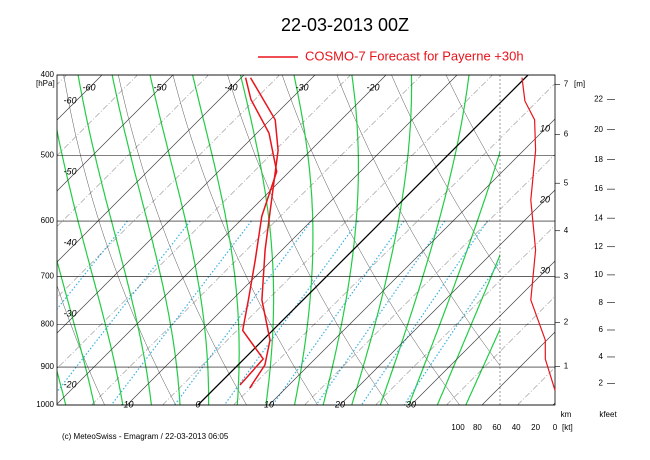  What do you see at coordinates (535, 427) in the screenshot?
I see `wind-tick-label: 20` at bounding box center [535, 427].